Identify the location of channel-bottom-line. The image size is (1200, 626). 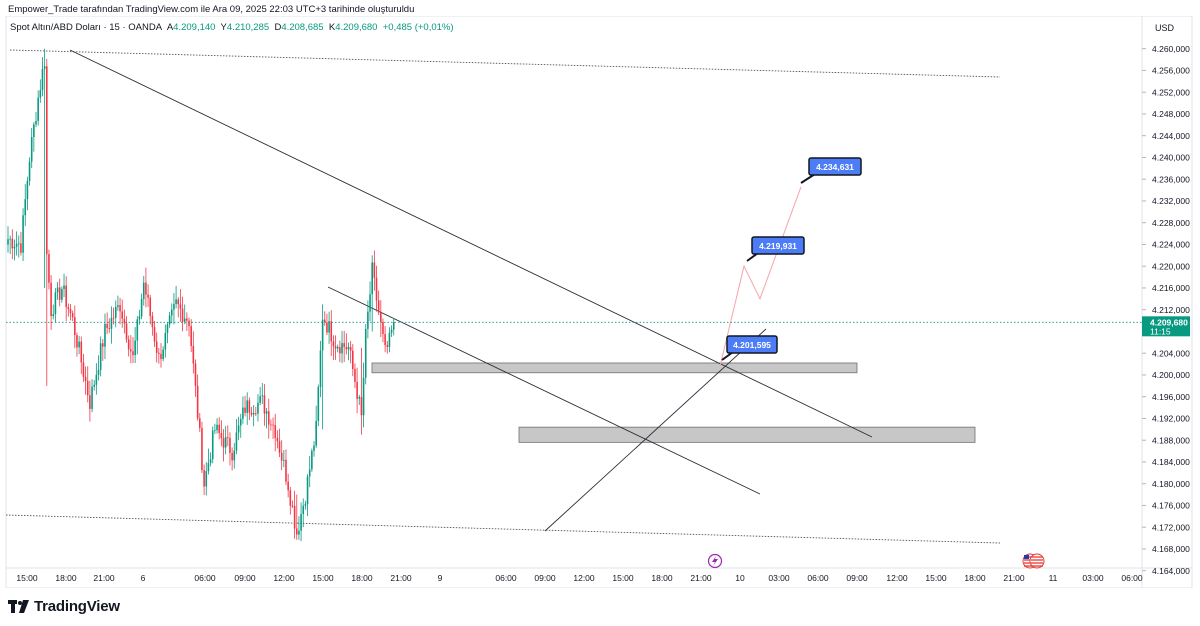
(503, 529).